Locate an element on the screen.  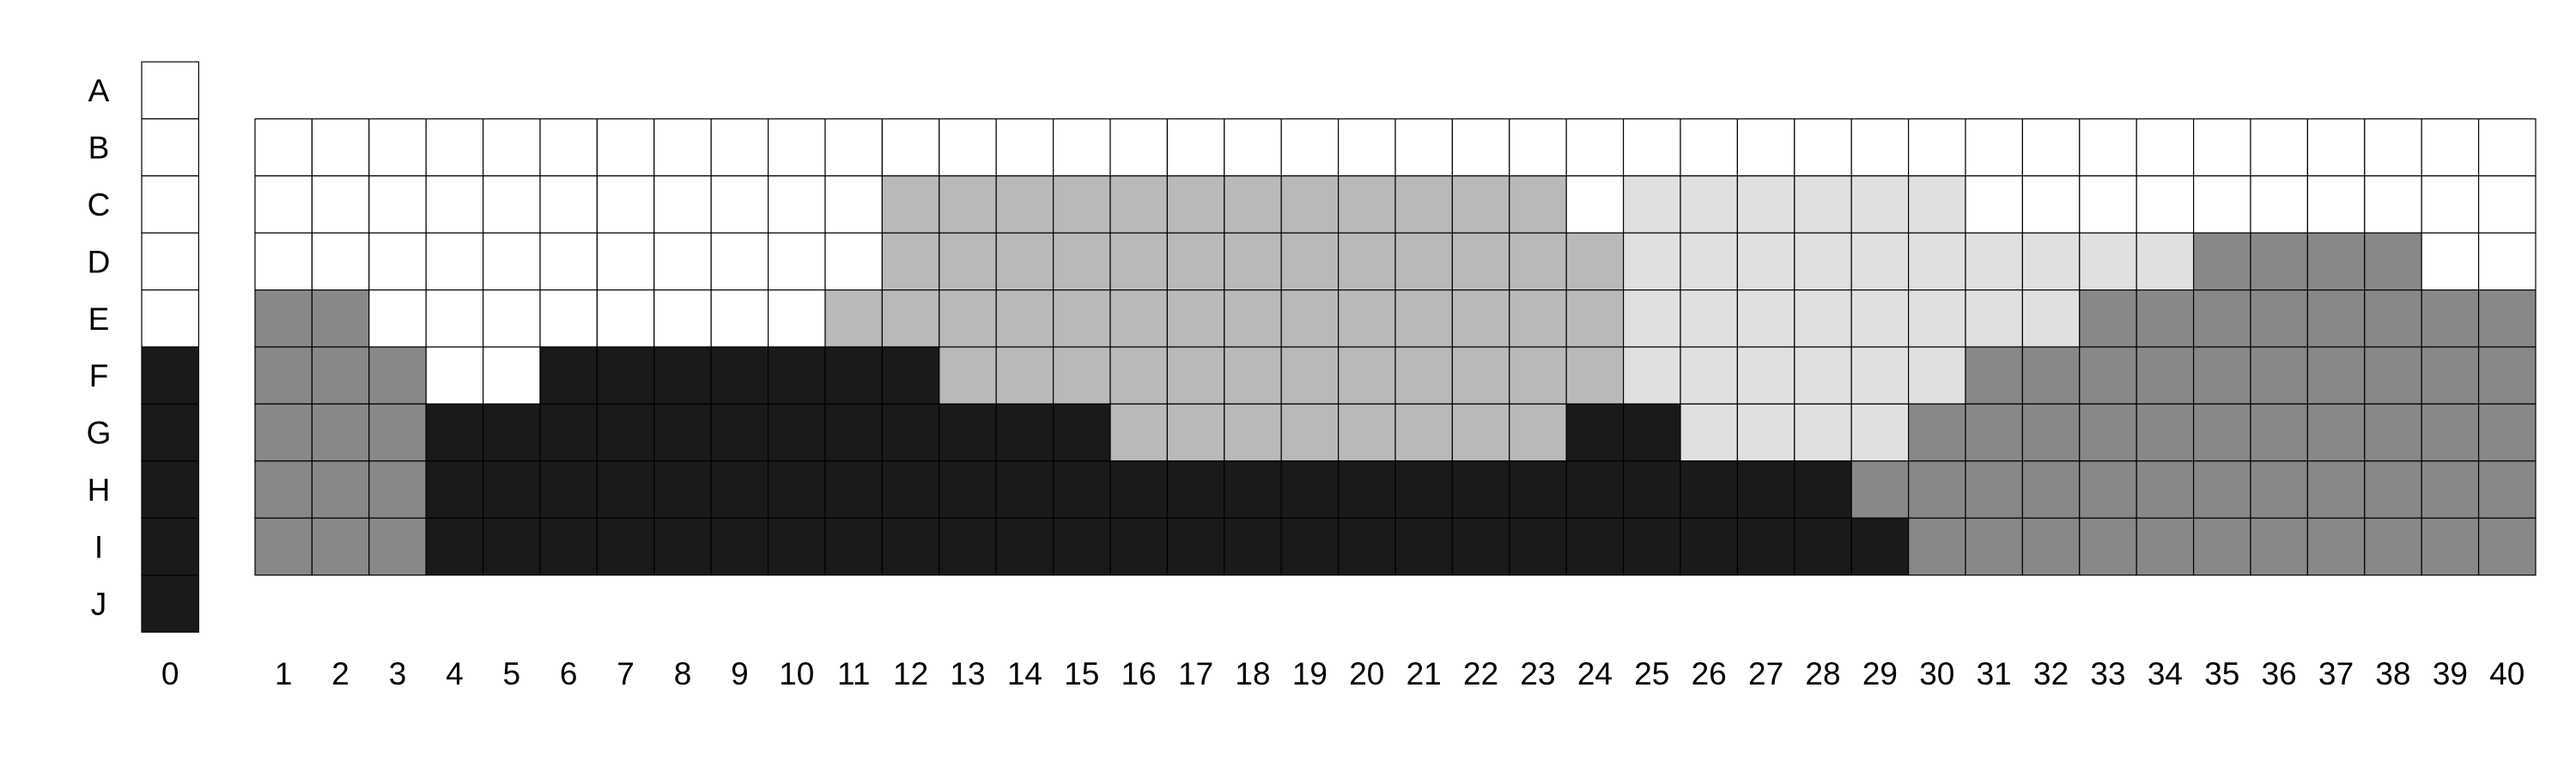
reference-cell-e is located at coordinates (170, 318).